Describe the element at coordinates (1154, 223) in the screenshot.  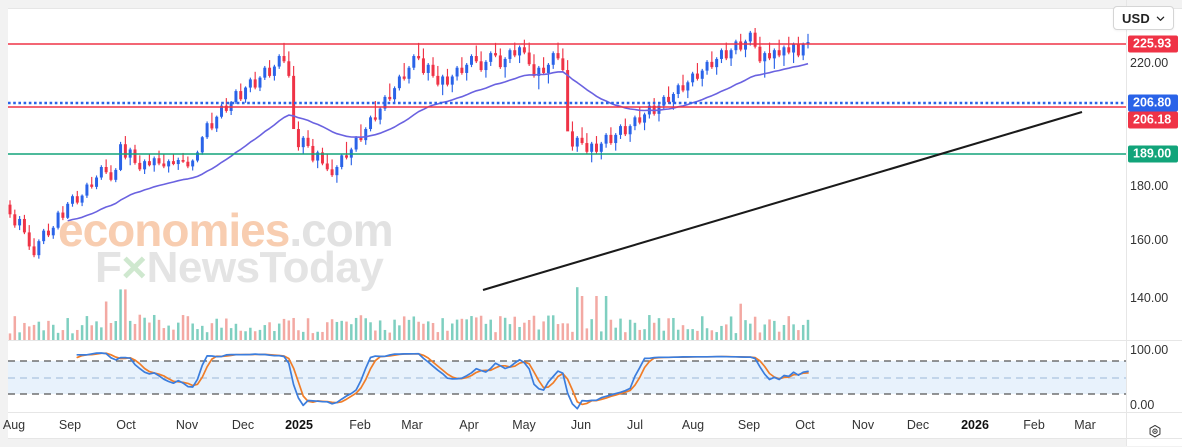
I see `price-axis-background` at that location.